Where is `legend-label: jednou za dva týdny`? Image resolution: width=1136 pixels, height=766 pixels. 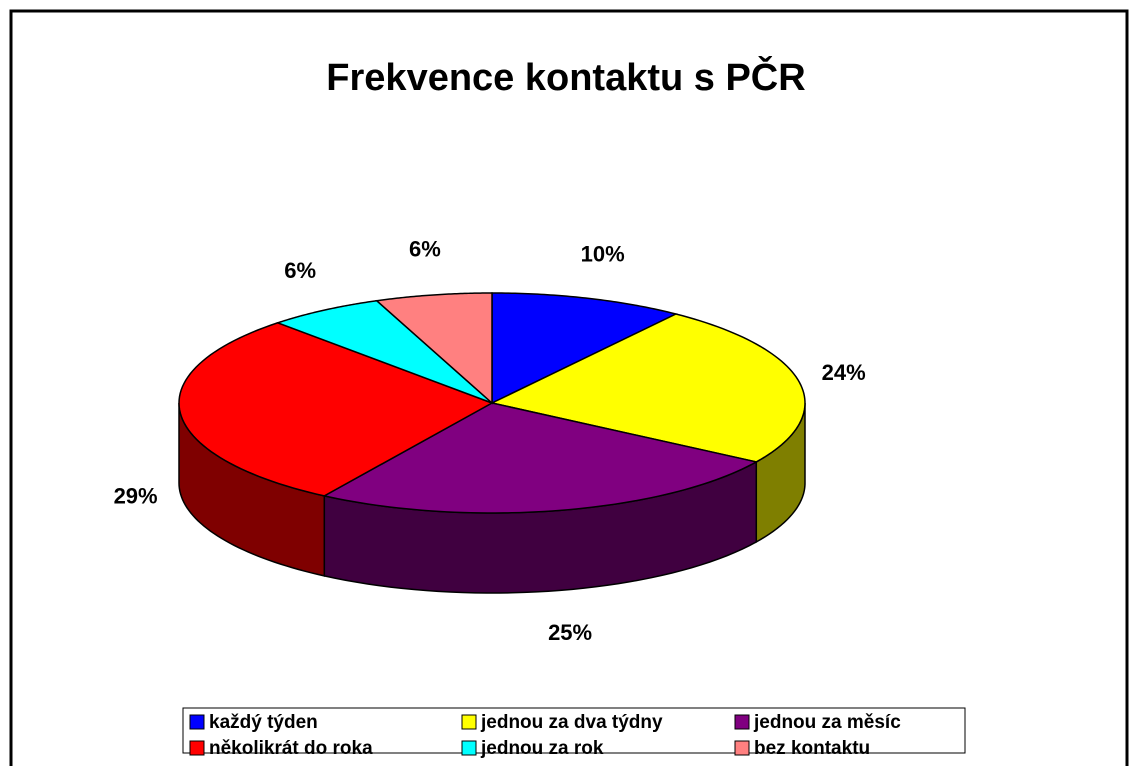 legend-label: jednou za dva týdny is located at coordinates (571, 722).